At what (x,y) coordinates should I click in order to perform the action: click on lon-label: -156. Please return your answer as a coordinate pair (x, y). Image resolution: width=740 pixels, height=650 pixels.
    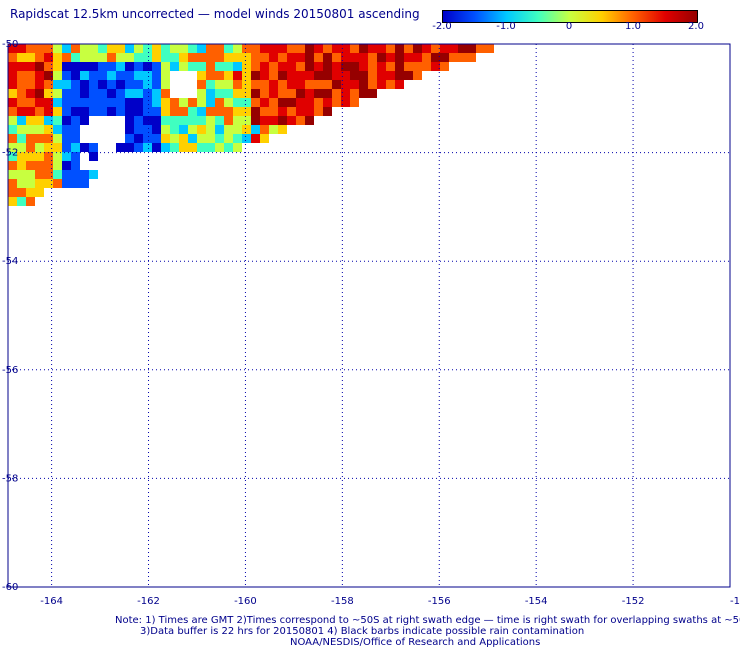
    Looking at the image, I should click on (439, 601).